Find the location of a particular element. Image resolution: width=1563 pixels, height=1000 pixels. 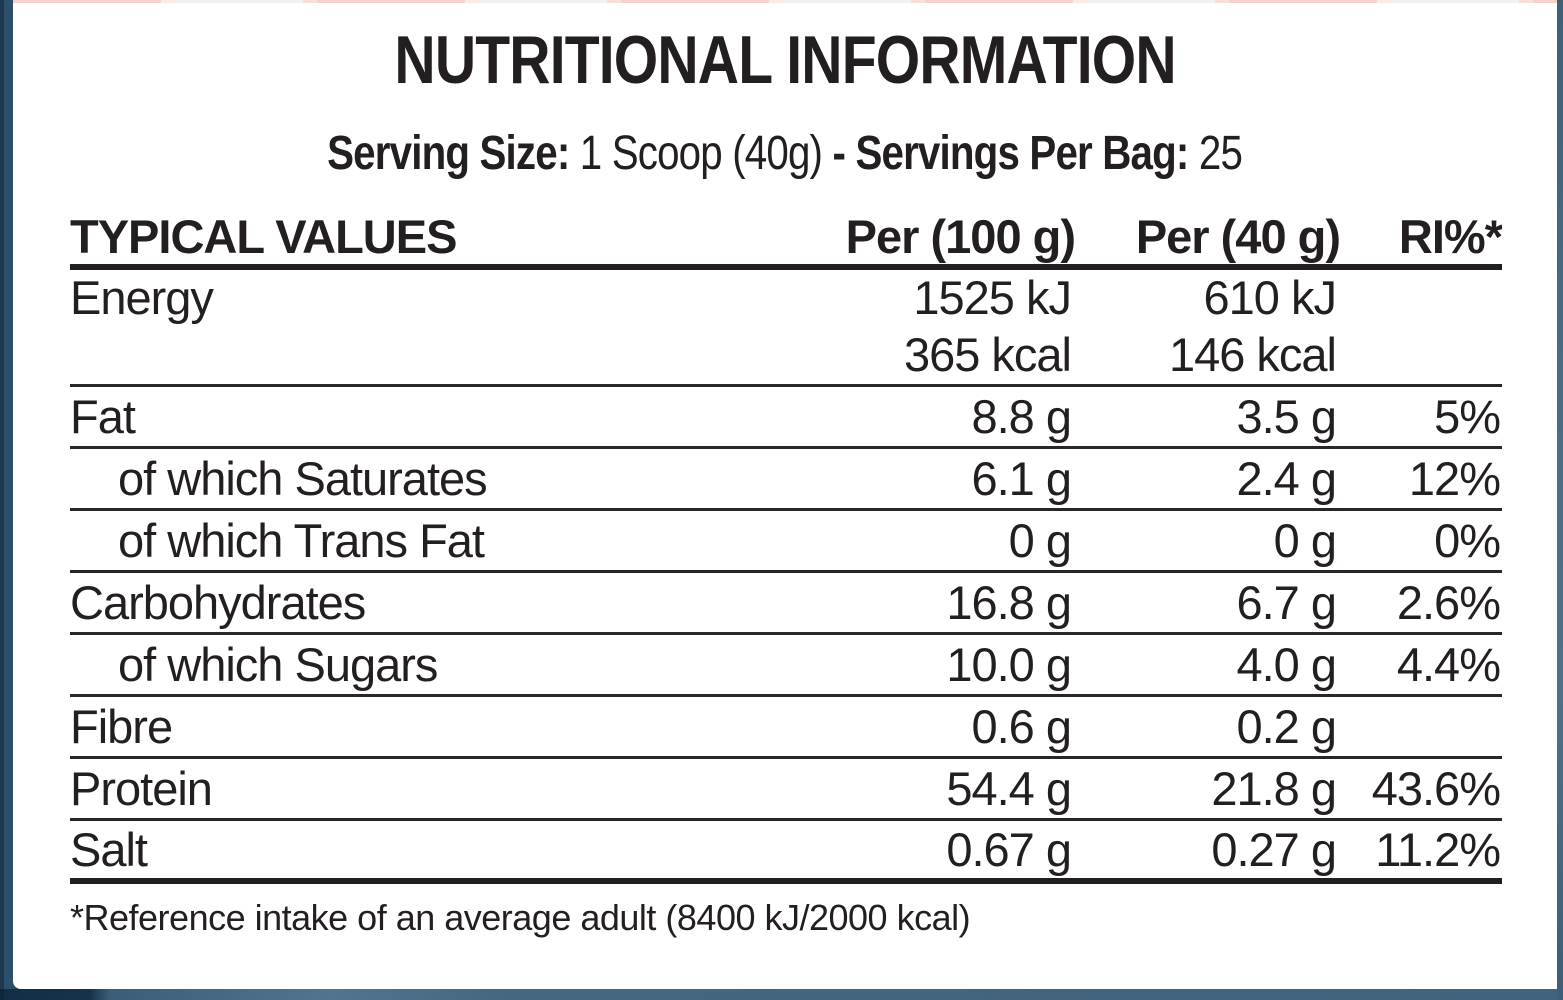

cell-per-40g: 6.7 g is located at coordinates (1207, 603).